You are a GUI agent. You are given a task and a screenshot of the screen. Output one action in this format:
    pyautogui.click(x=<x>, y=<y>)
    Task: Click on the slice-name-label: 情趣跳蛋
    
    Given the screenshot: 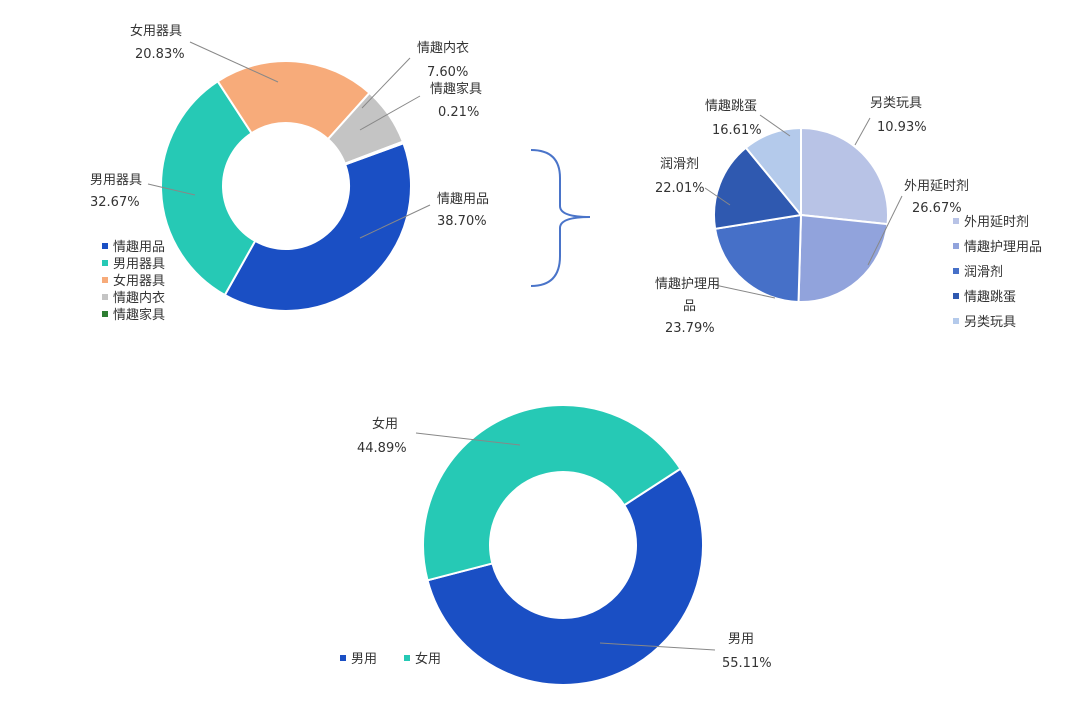 What is the action you would take?
    pyautogui.click(x=731, y=106)
    